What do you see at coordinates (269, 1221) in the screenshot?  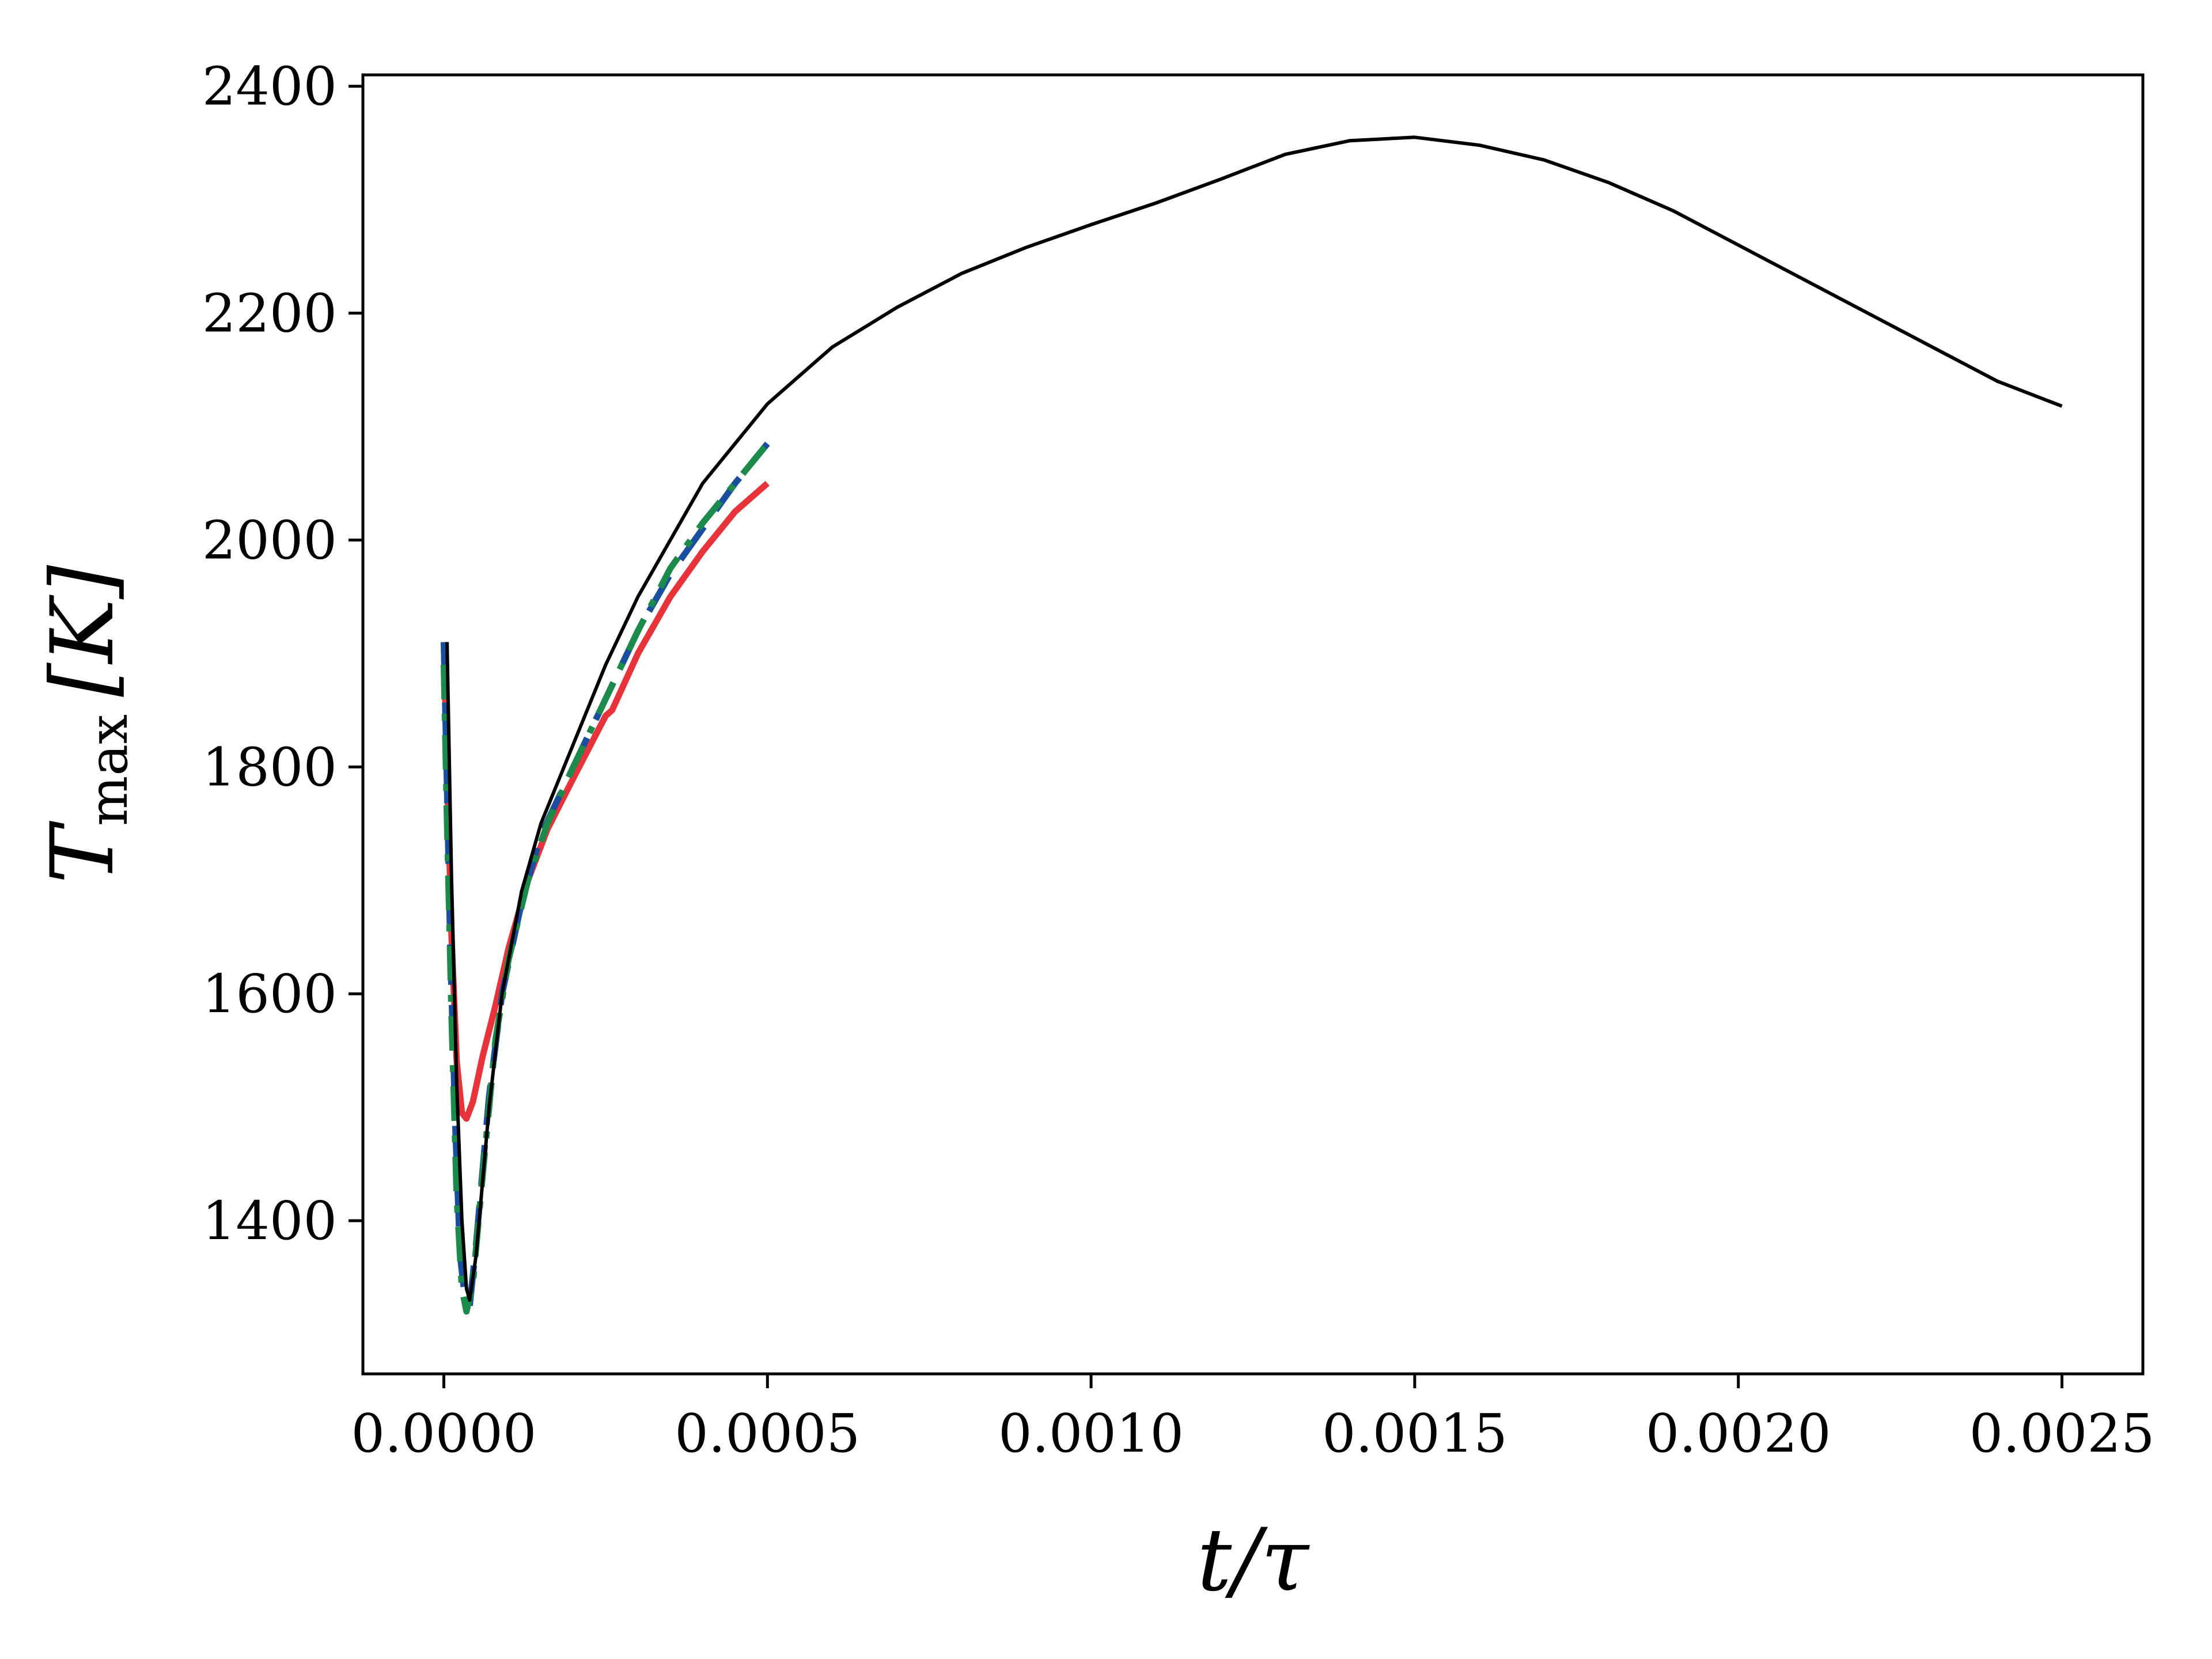 I see `y-tick-label: 1400` at bounding box center [269, 1221].